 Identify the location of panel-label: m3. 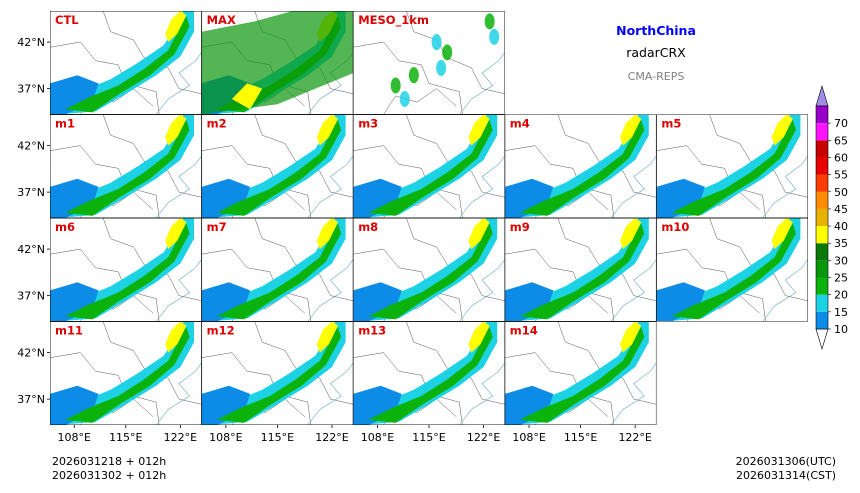
(368, 124).